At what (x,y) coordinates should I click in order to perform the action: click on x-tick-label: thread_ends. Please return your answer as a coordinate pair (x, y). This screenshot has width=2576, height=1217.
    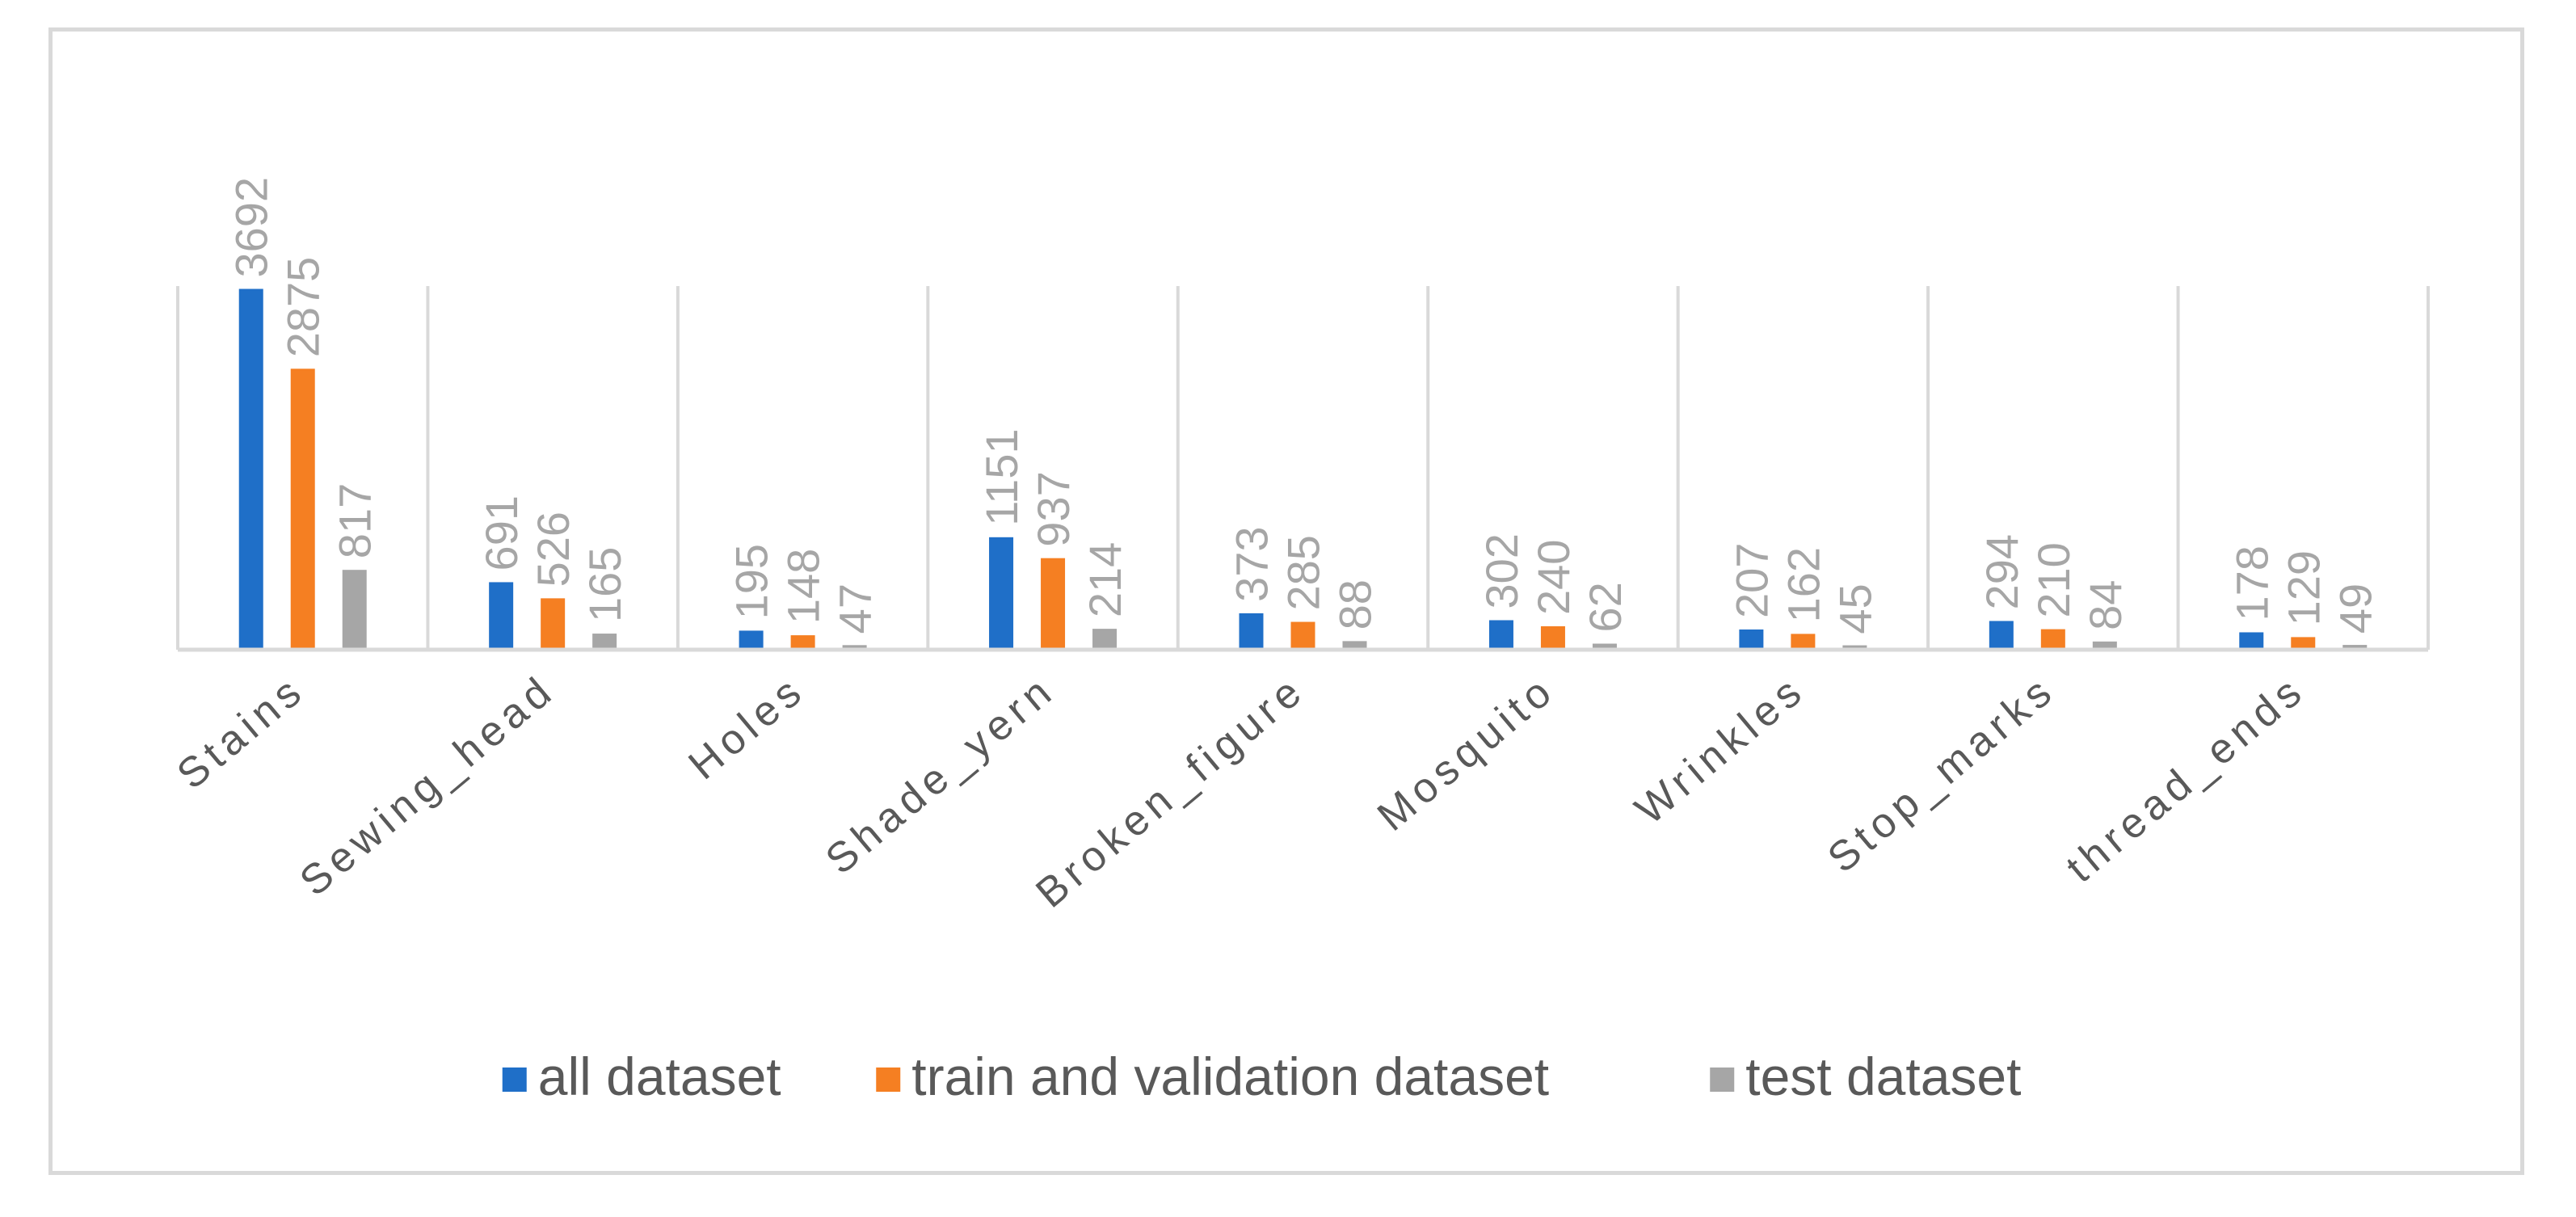
    Looking at the image, I should click on (2185, 779).